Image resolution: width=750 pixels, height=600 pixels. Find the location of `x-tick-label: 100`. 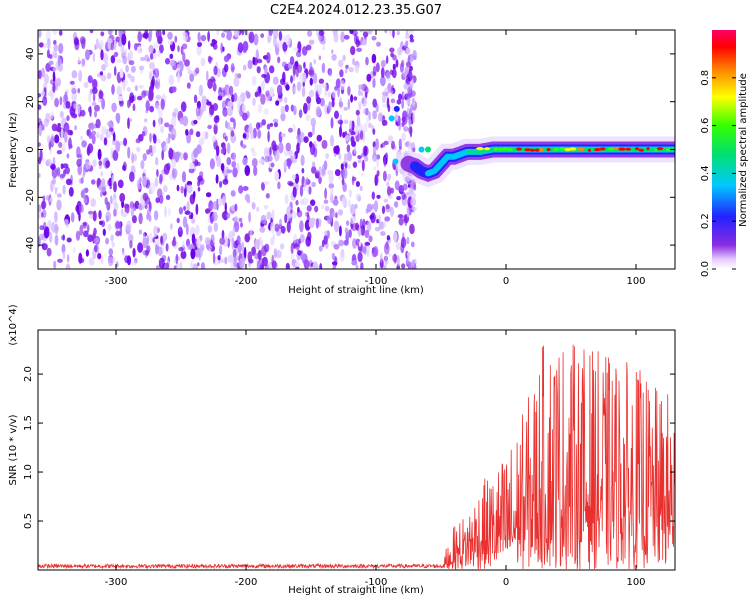

x-tick-label: 100 is located at coordinates (635, 281).